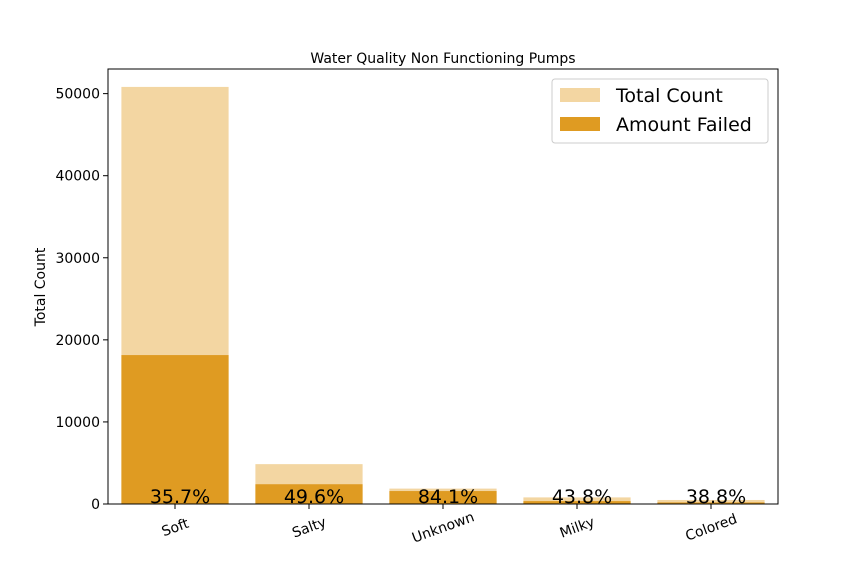 The width and height of the screenshot is (864, 576). I want to click on x-tick-label-colored: Colored, so click(711, 527).